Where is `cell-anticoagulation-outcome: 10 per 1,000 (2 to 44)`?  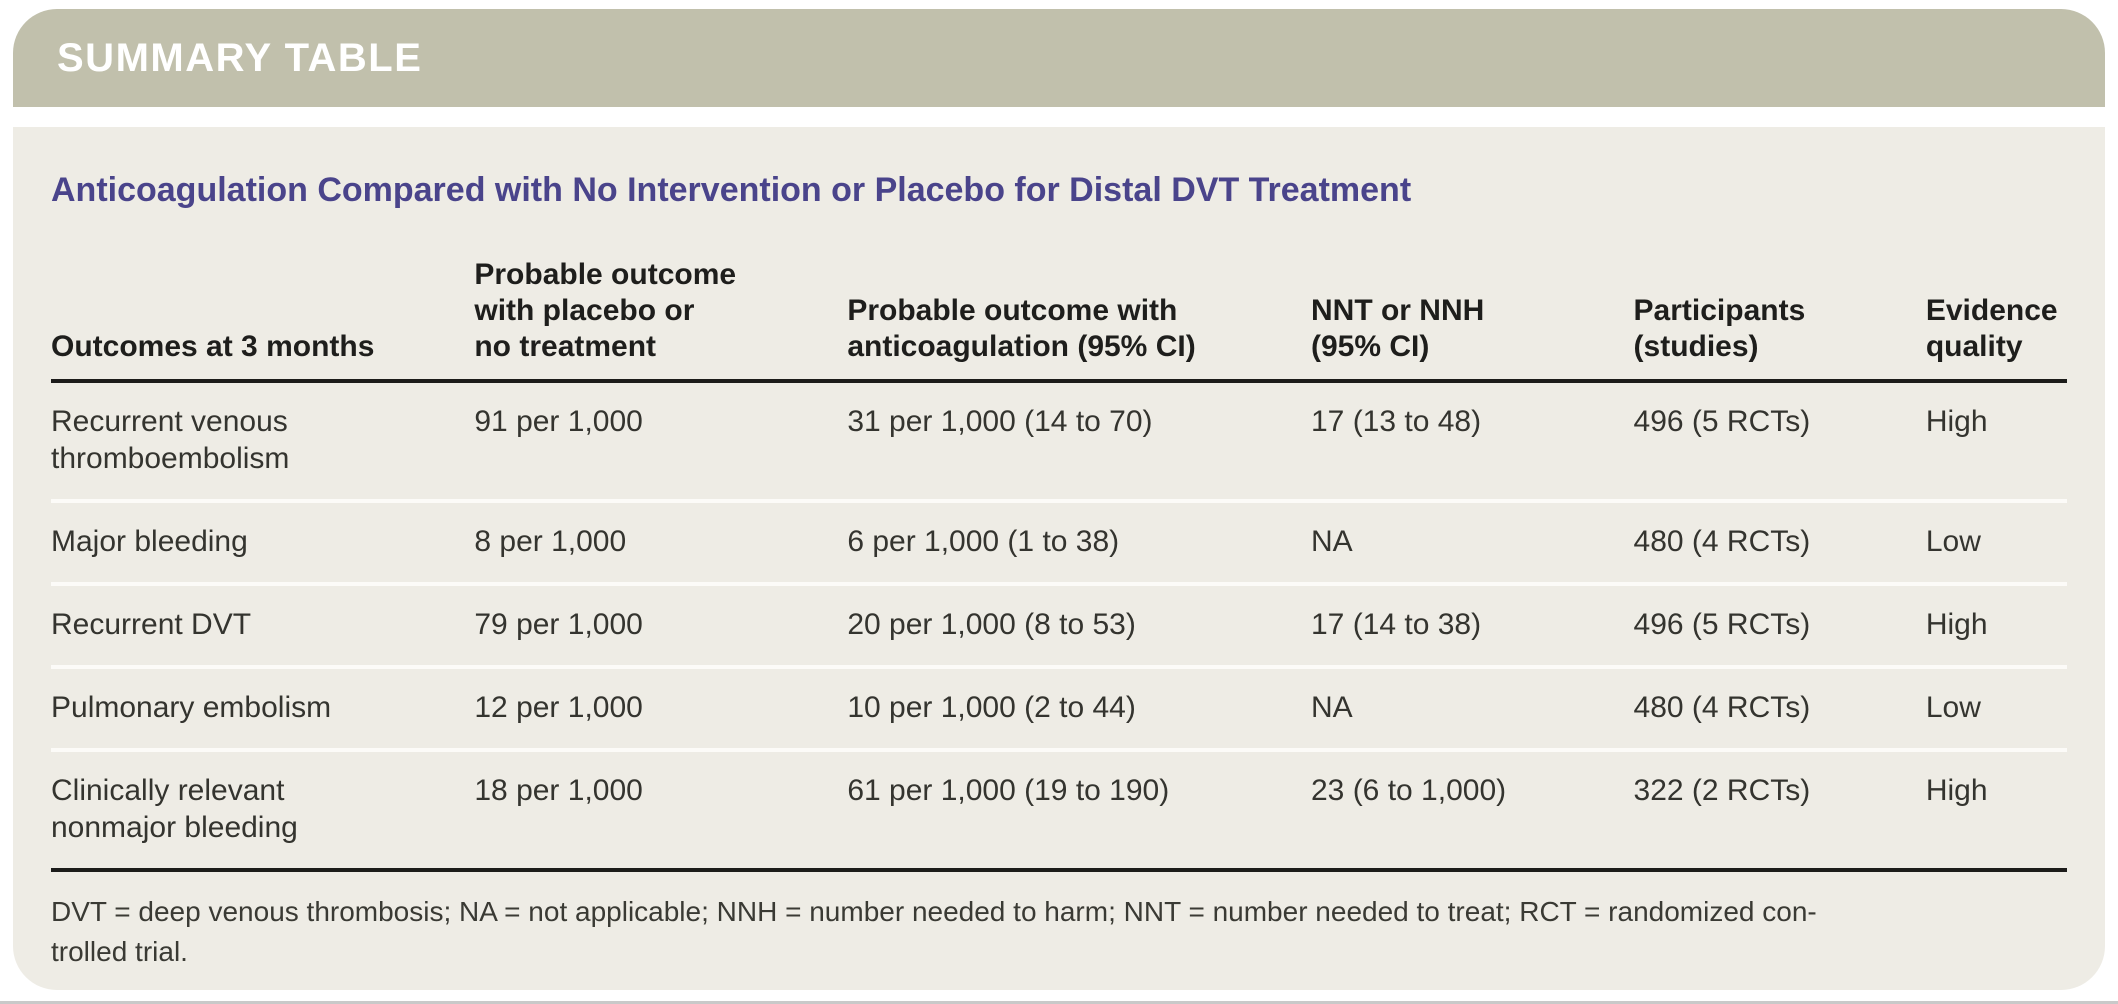
cell-anticoagulation-outcome: 10 per 1,000 (2 to 44) is located at coordinates (991, 707).